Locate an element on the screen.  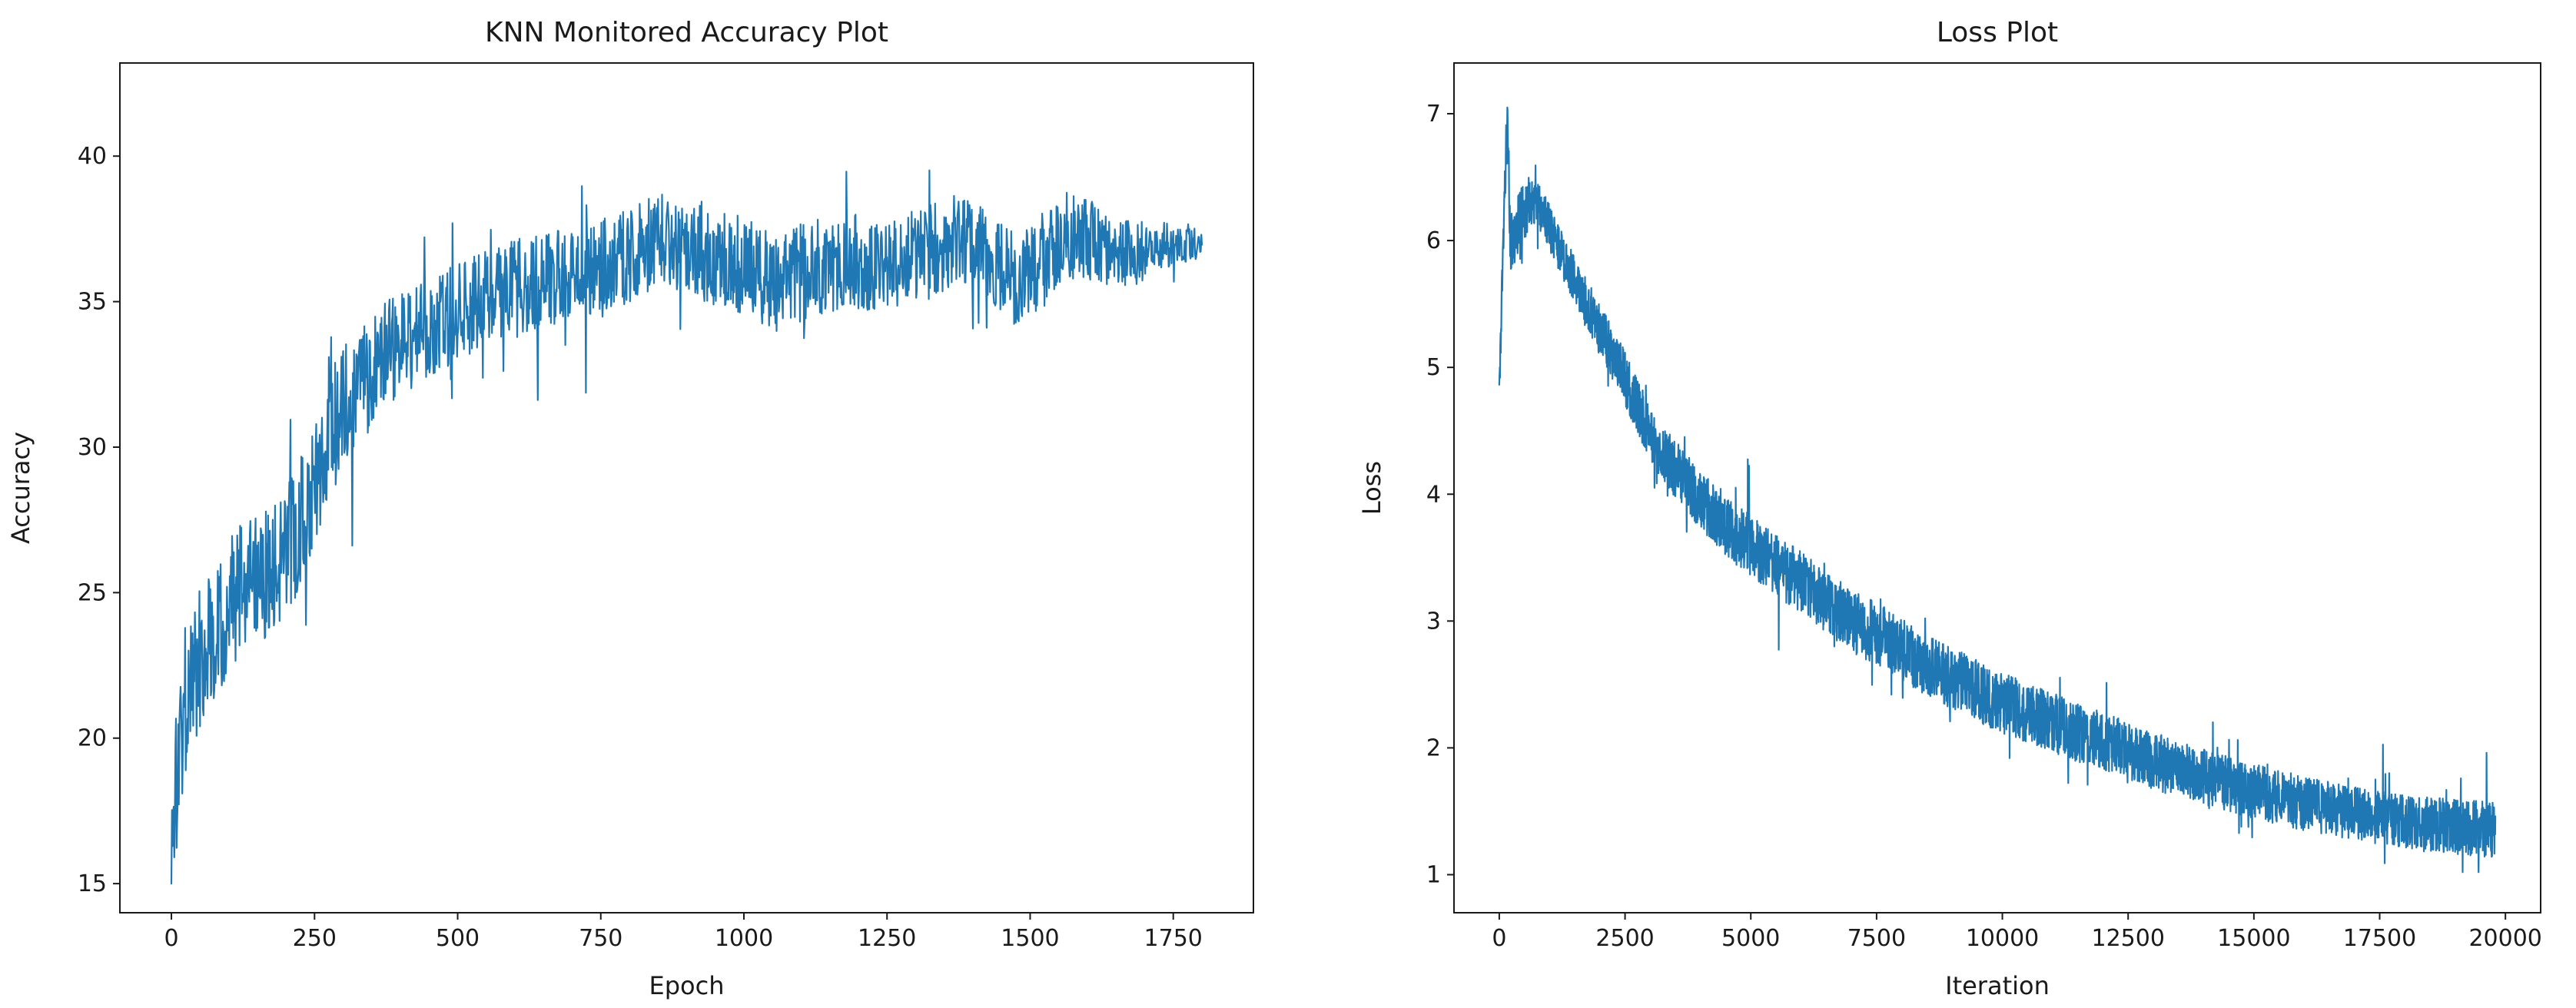
y-tick-label: 15 is located at coordinates (92, 883).